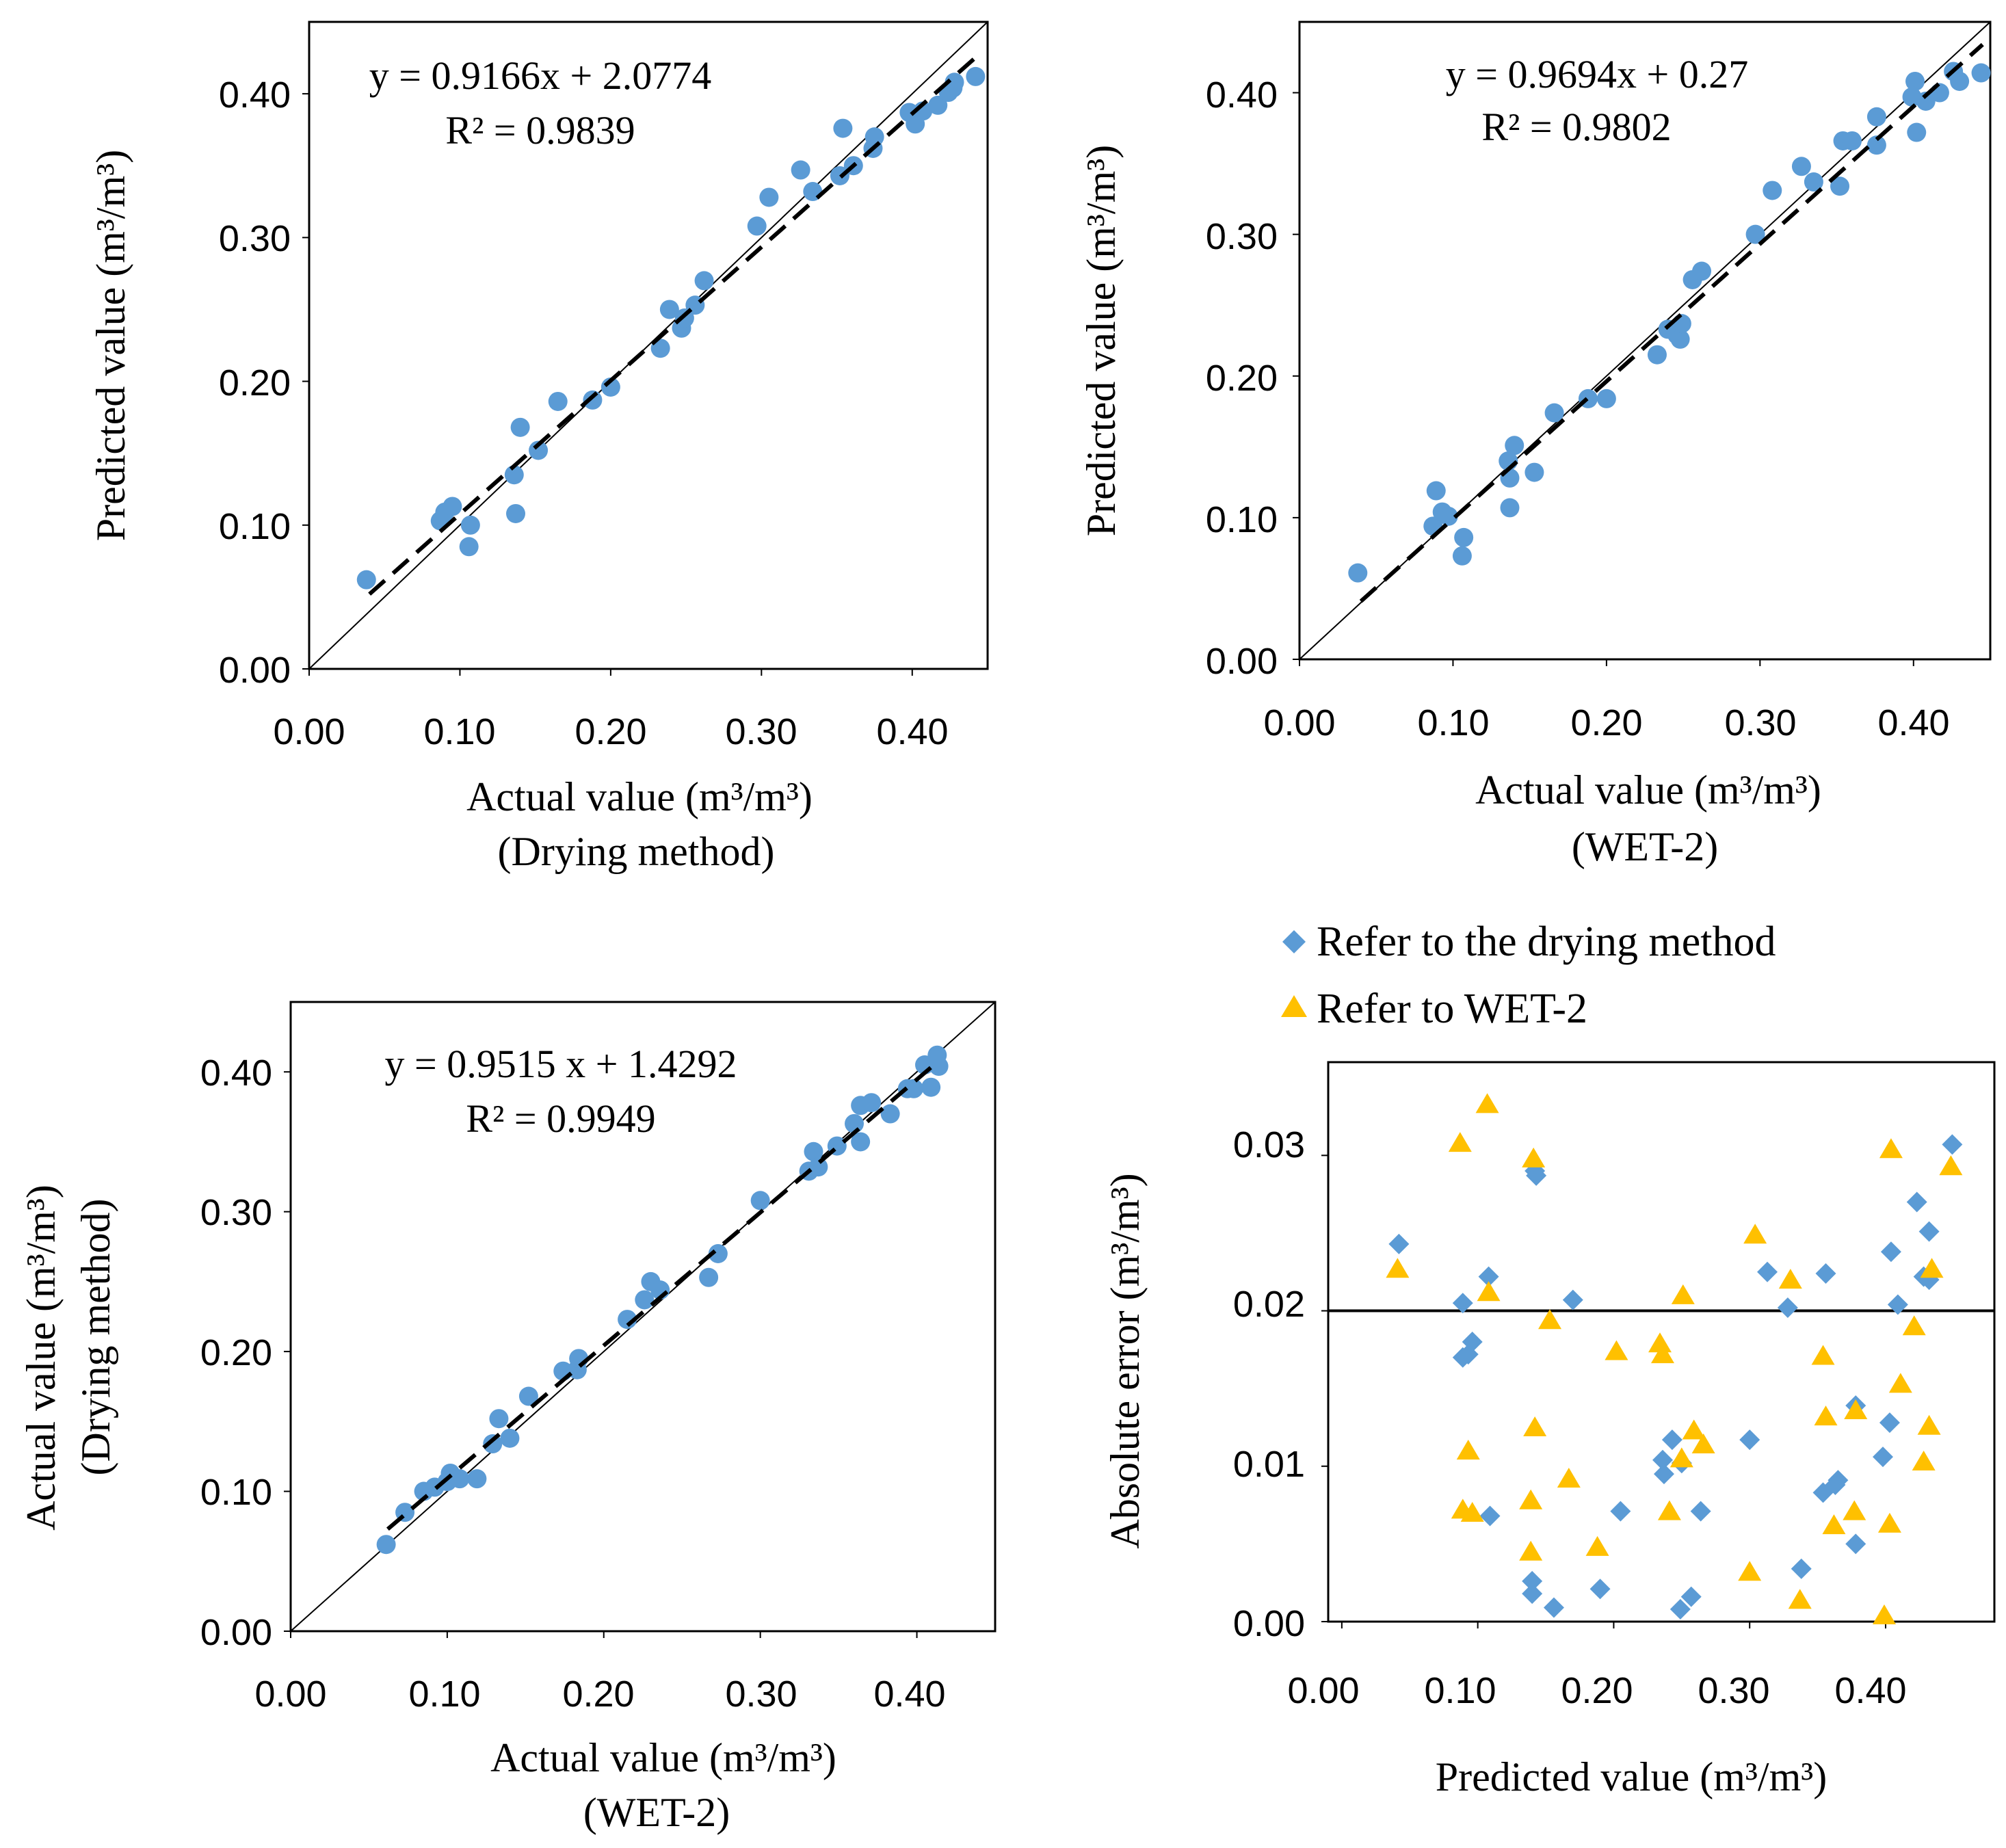 The height and width of the screenshot is (1848, 2006). What do you see at coordinates (1645, 846) in the screenshot?
I see `x-axis-subtitle: (WET-2)` at bounding box center [1645, 846].